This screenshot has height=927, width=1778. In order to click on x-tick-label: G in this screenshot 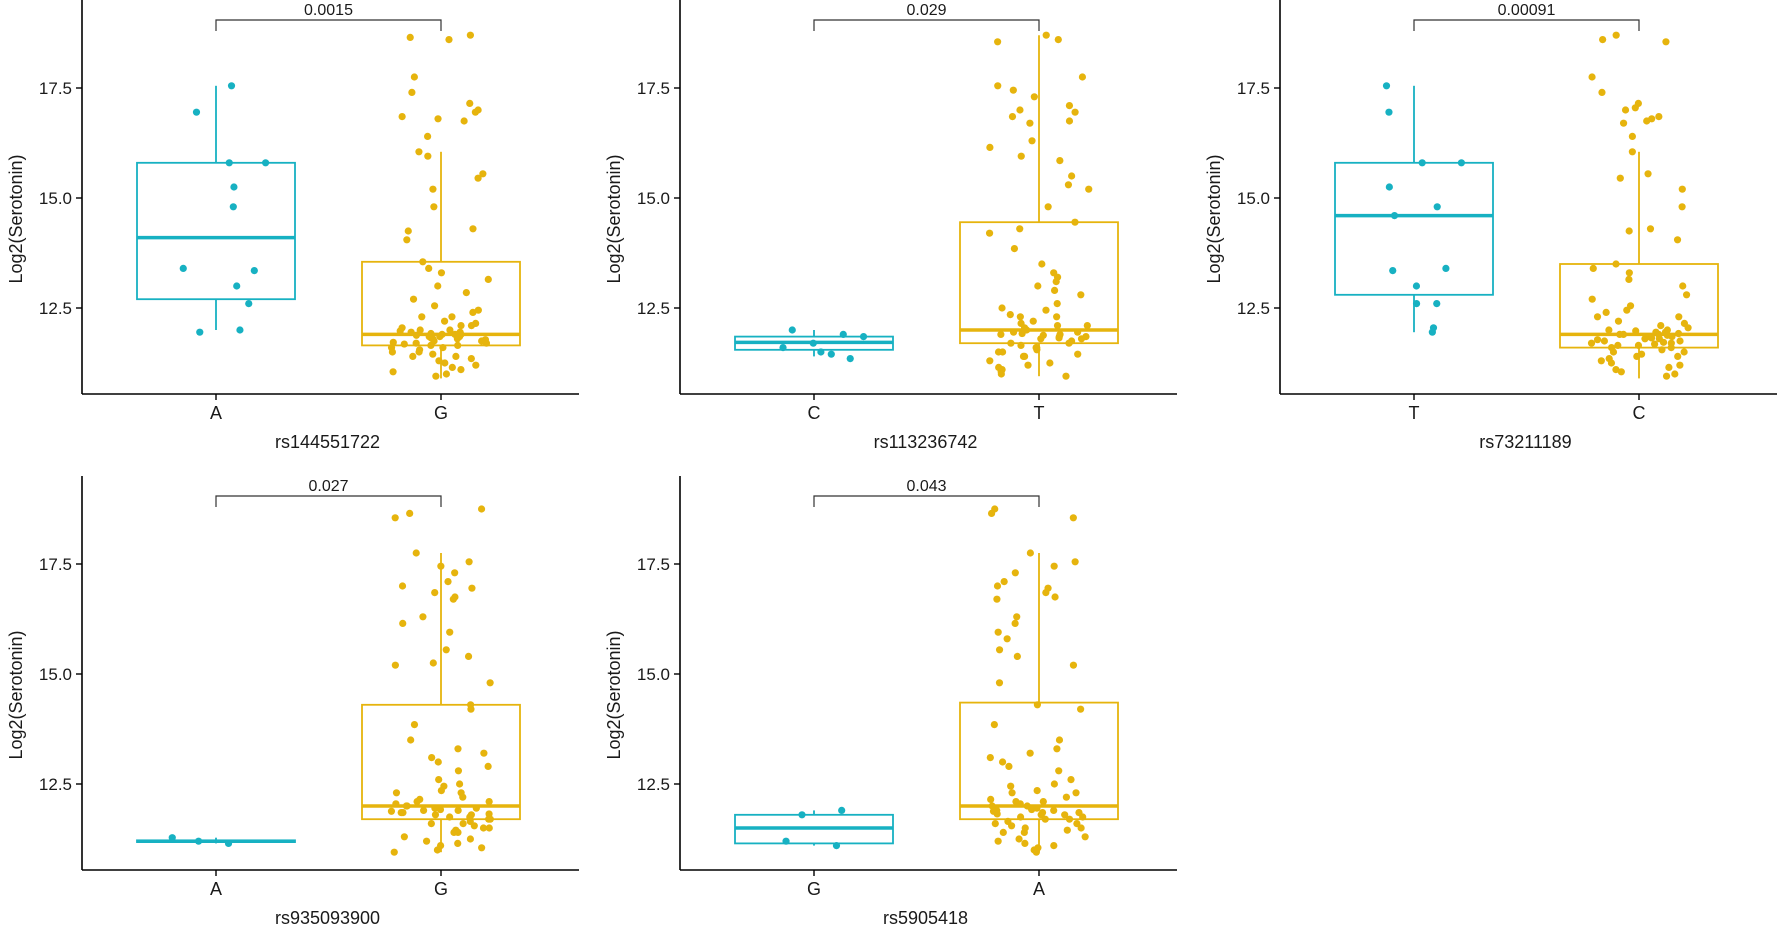, I will do `click(441, 889)`.